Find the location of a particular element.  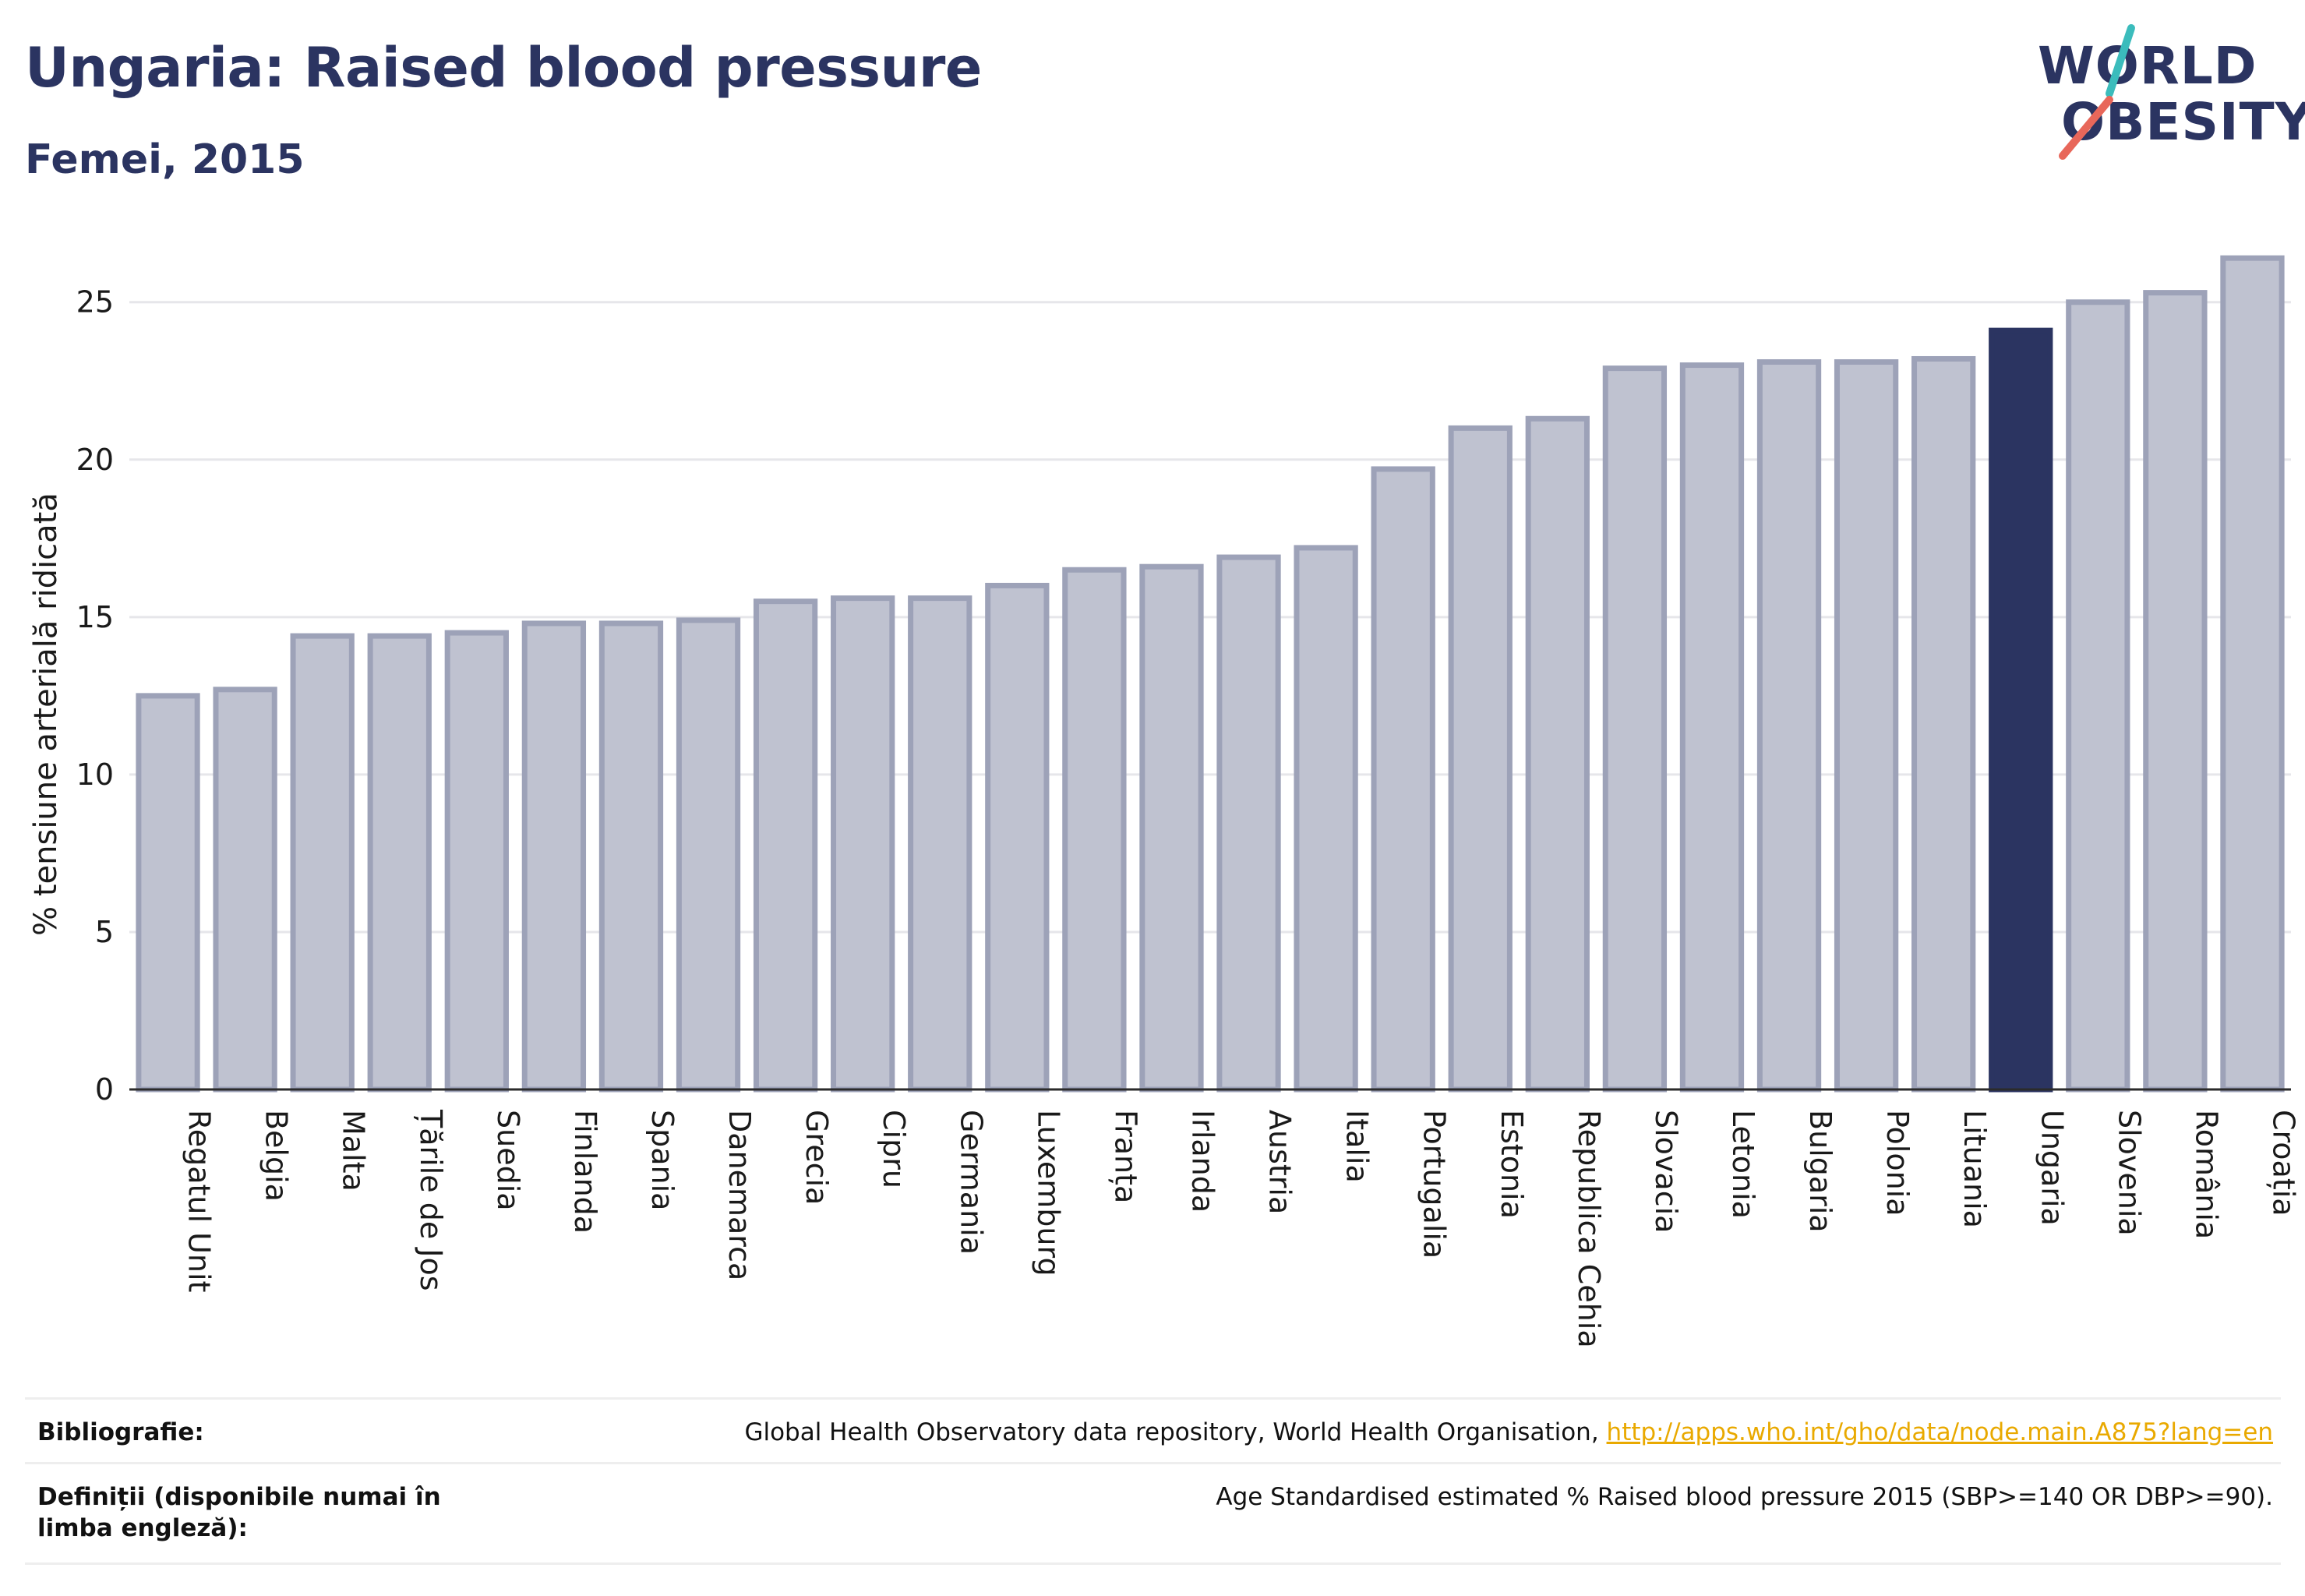

x-tick-label: Lituania is located at coordinates (1974, 1169).